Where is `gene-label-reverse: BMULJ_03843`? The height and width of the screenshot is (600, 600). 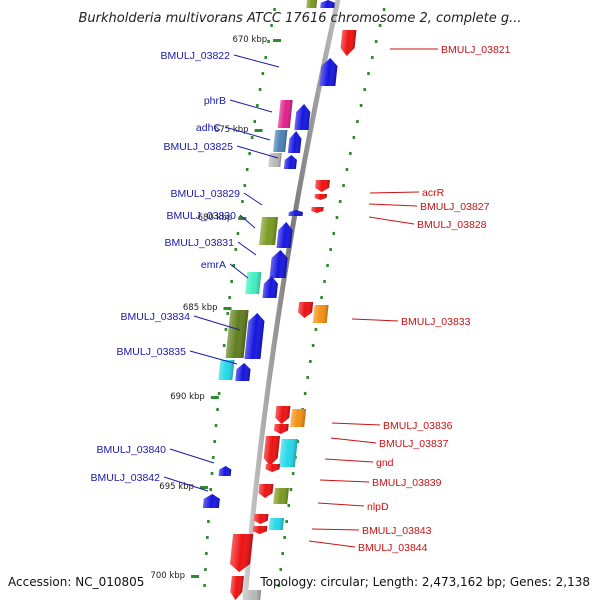 gene-label-reverse: BMULJ_03843 is located at coordinates (397, 531).